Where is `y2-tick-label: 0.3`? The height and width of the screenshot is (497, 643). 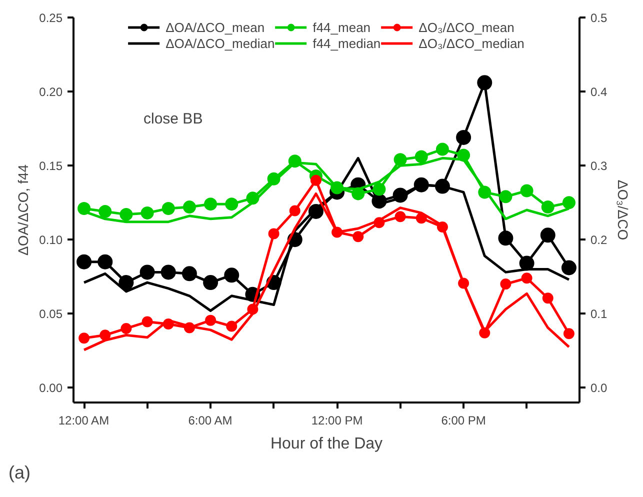 y2-tick-label: 0.3 is located at coordinates (599, 166).